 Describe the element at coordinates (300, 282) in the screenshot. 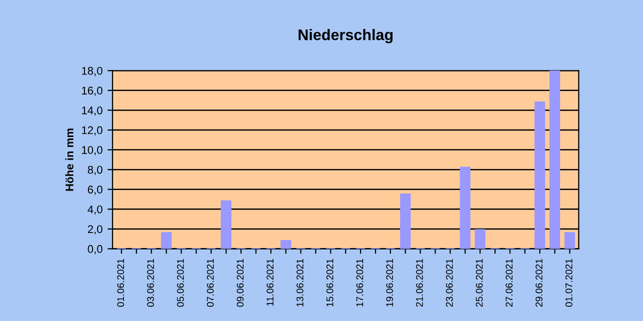

I see `x-tick-label: 13.06.2021` at that location.